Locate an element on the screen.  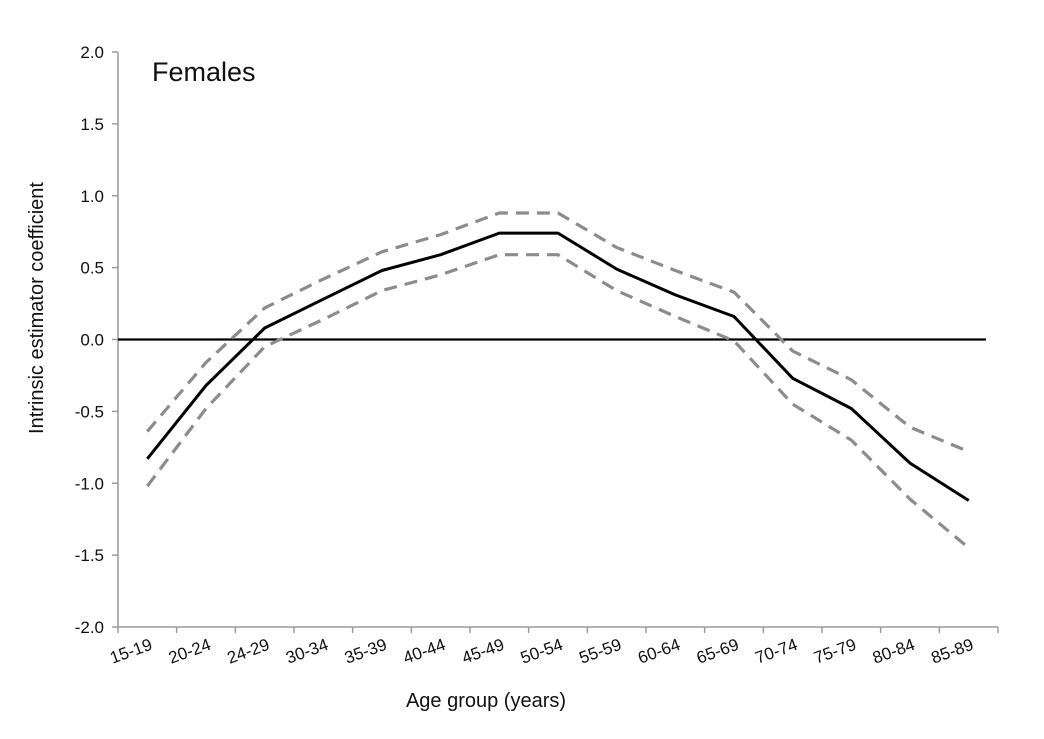
x-tick-label: 75-79 is located at coordinates (834, 651).